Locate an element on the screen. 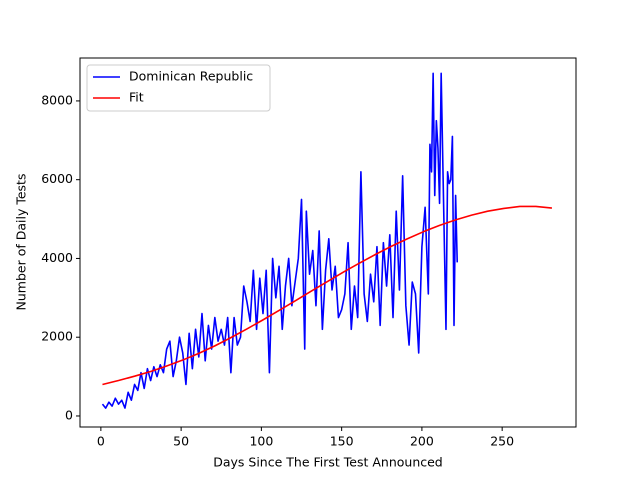  legend-label: Dominican Republic is located at coordinates (191, 76).